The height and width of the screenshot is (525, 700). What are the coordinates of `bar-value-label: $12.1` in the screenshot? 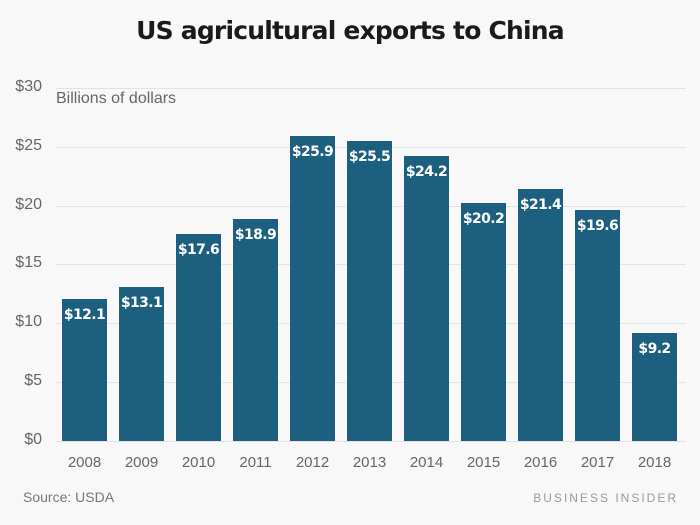 It's located at (84, 315).